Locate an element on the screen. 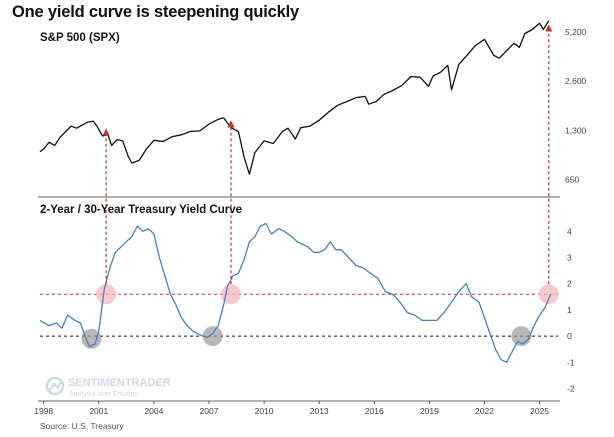 Image resolution: width=614 pixels, height=437 pixels. spx-y-tick-label: 1,300 is located at coordinates (576, 130).